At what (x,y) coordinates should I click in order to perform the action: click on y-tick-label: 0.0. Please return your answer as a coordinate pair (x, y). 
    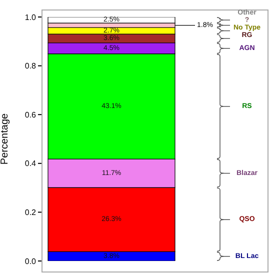
    Looking at the image, I should click on (30, 261).